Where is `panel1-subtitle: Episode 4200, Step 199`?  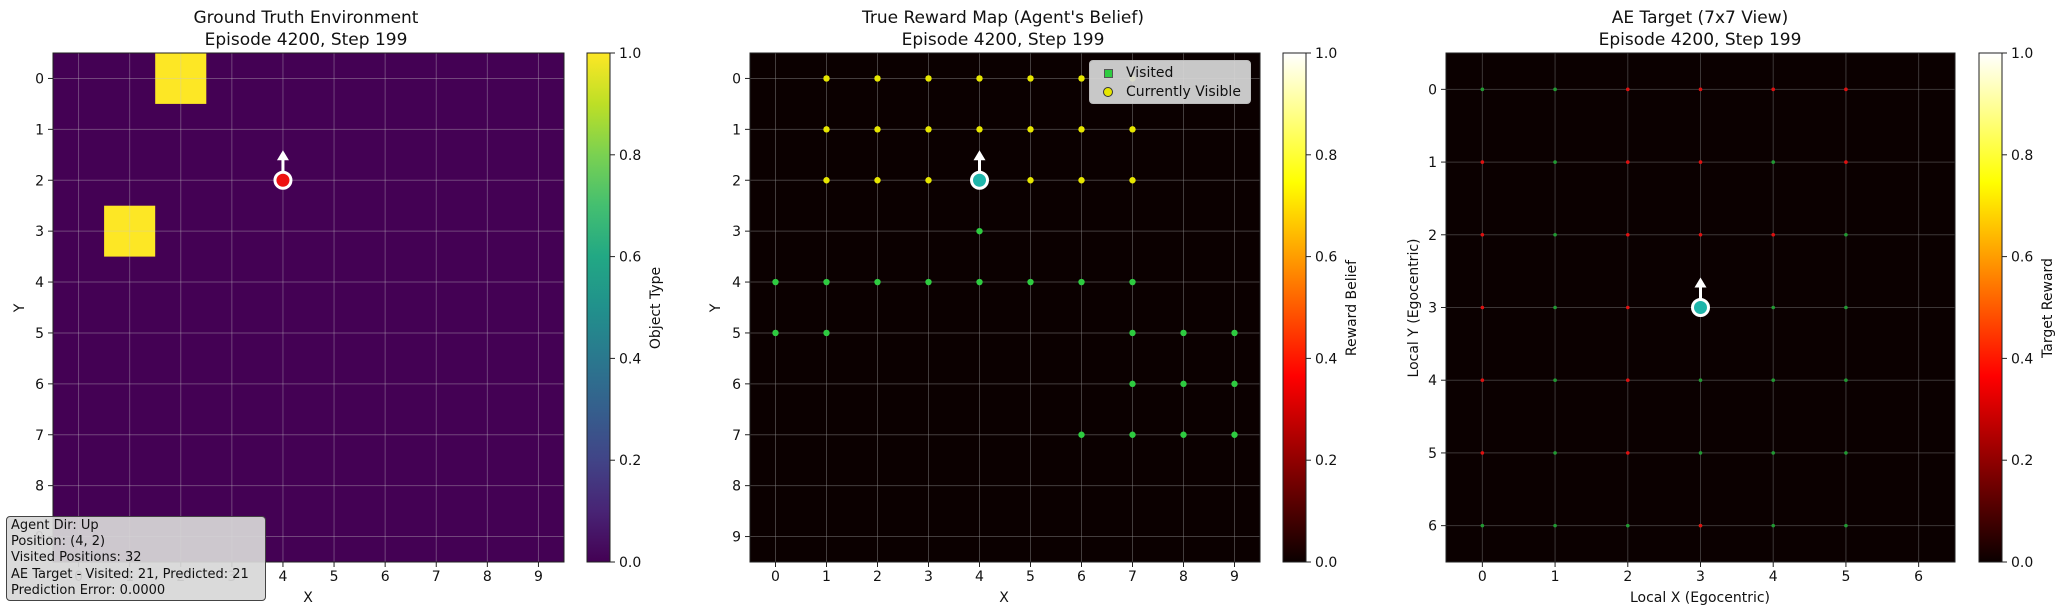 panel1-subtitle: Episode 4200, Step 199 is located at coordinates (306, 40).